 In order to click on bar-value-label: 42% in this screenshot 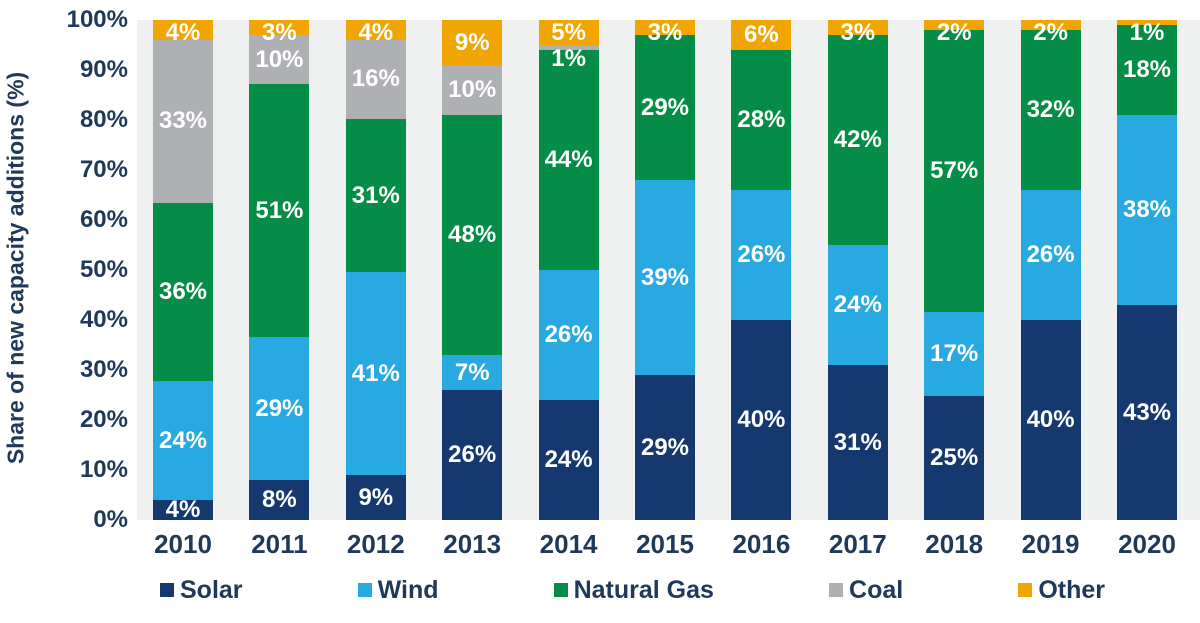, I will do `click(857, 139)`.